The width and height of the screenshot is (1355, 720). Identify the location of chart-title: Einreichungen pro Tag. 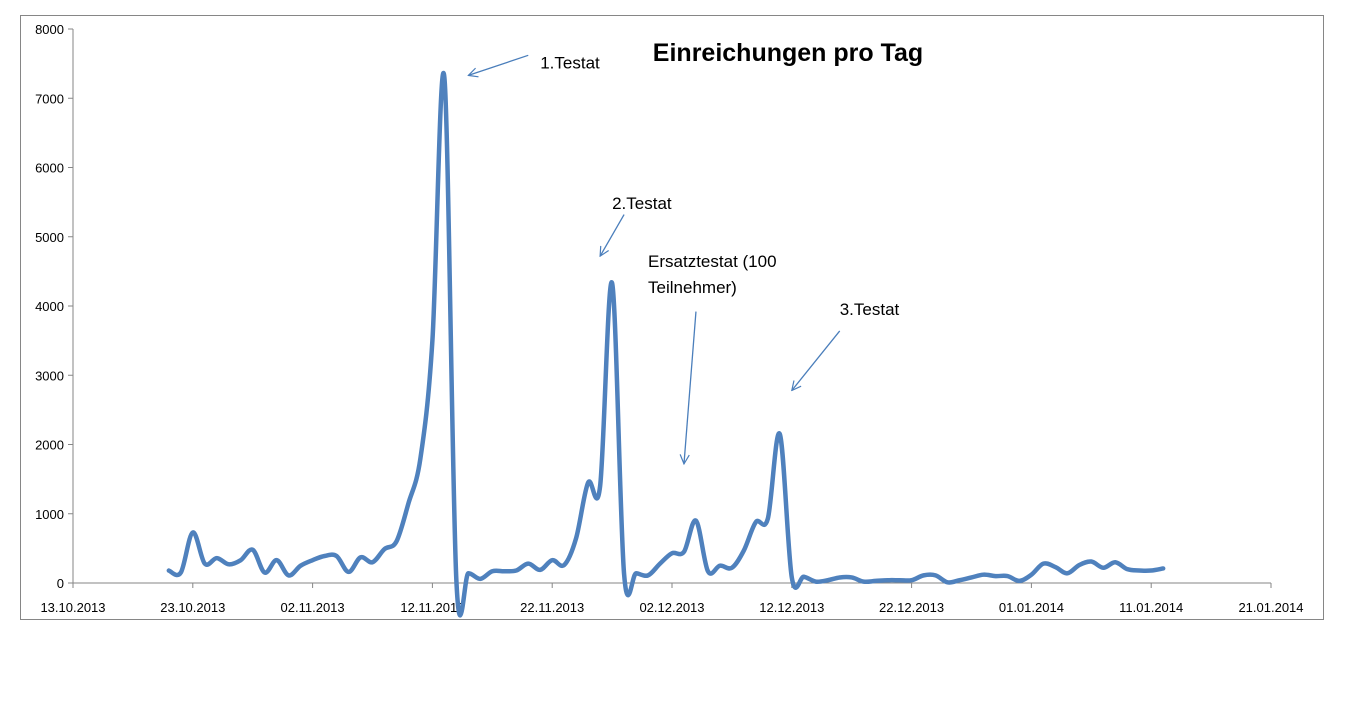
(788, 53).